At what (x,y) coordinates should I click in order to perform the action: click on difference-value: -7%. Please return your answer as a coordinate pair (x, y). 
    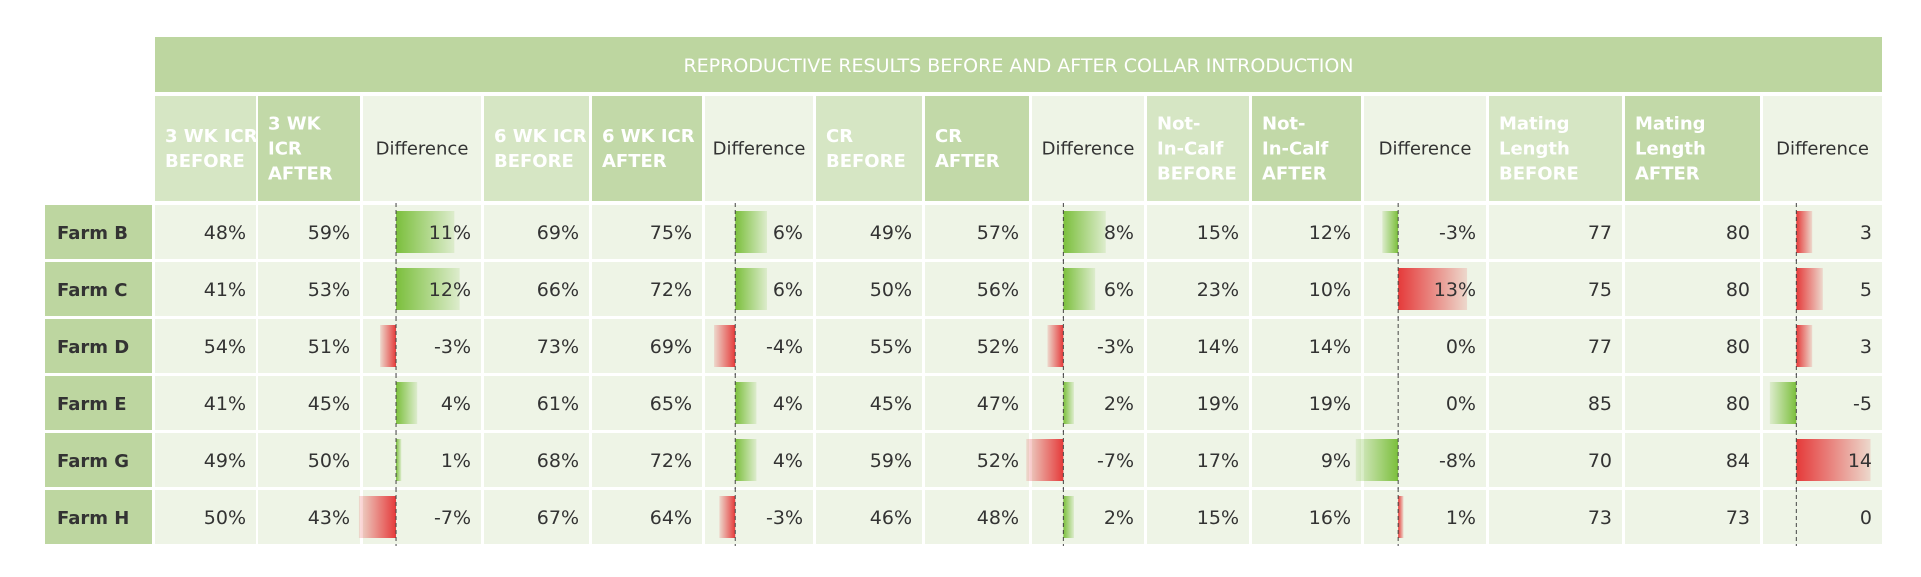
    Looking at the image, I should click on (1115, 461).